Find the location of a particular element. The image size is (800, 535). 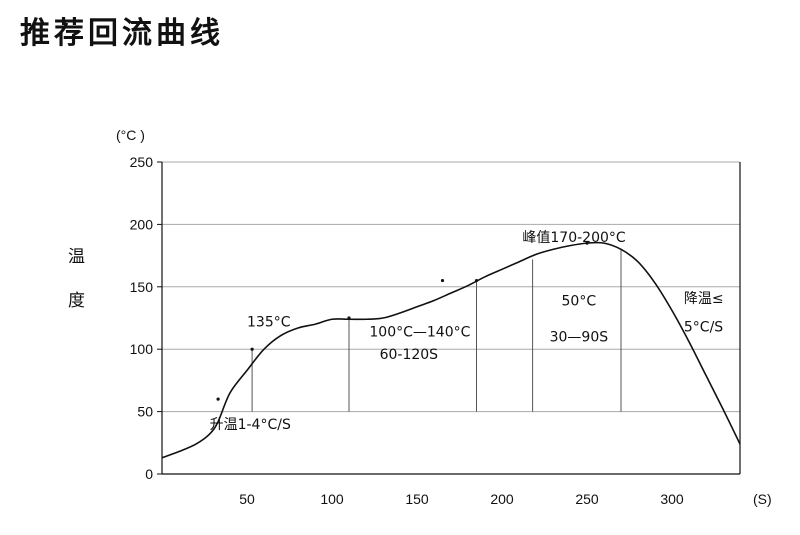

annotation-label: 5°C/S is located at coordinates (703, 328).